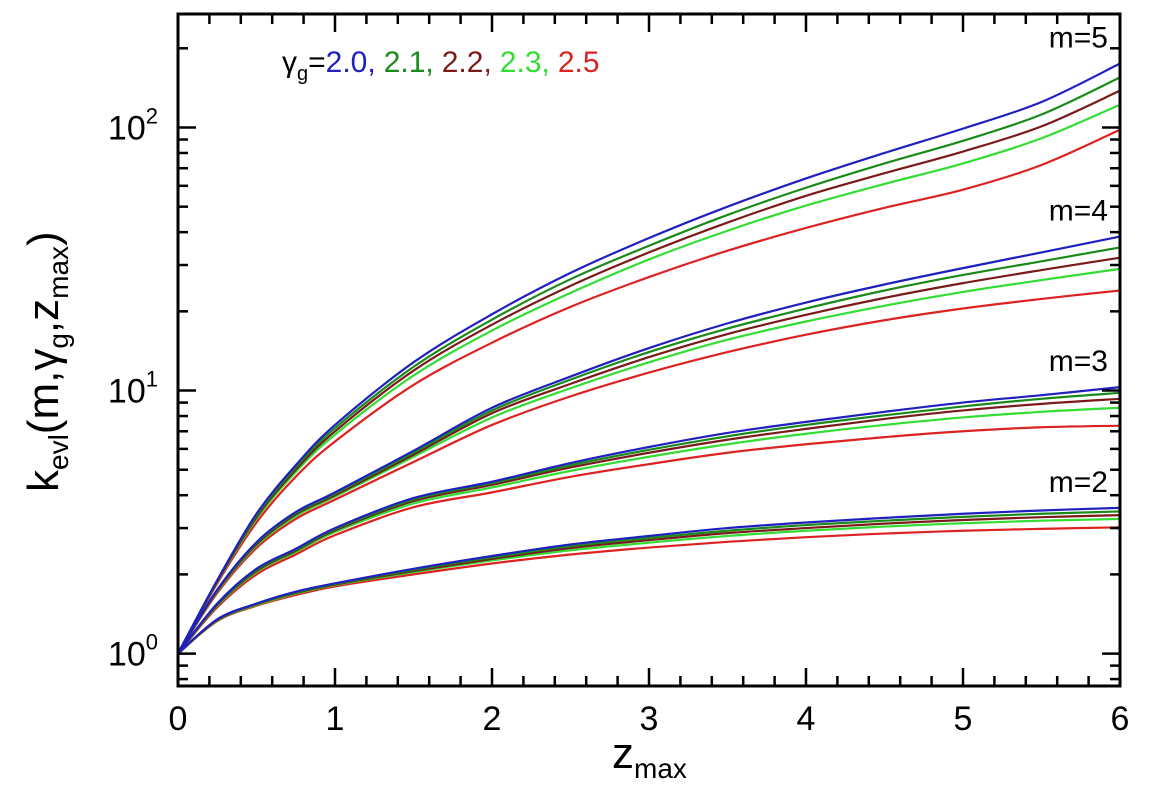 The width and height of the screenshot is (1149, 798). I want to click on group-label-m2: m=2, so click(1078, 482).